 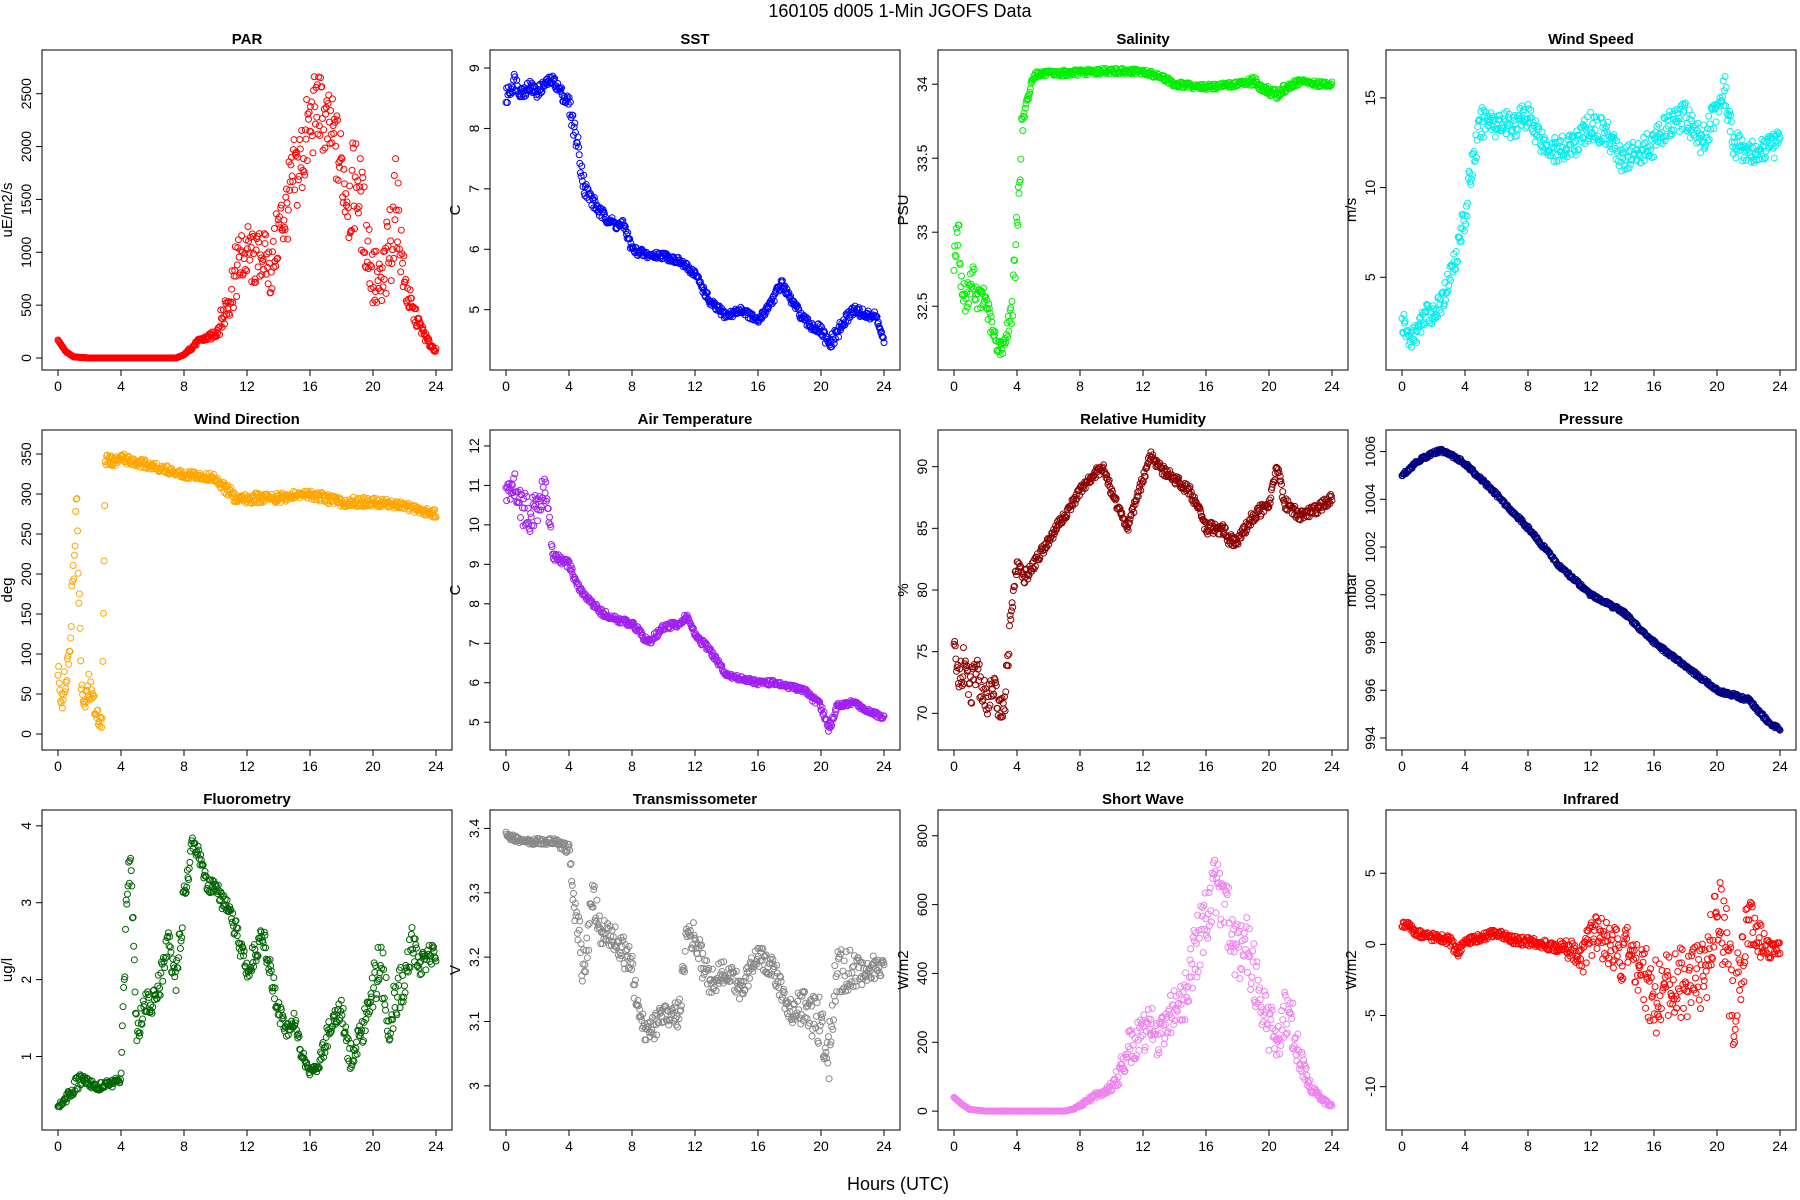 I want to click on y-tick-label: 994, so click(x=1370, y=738).